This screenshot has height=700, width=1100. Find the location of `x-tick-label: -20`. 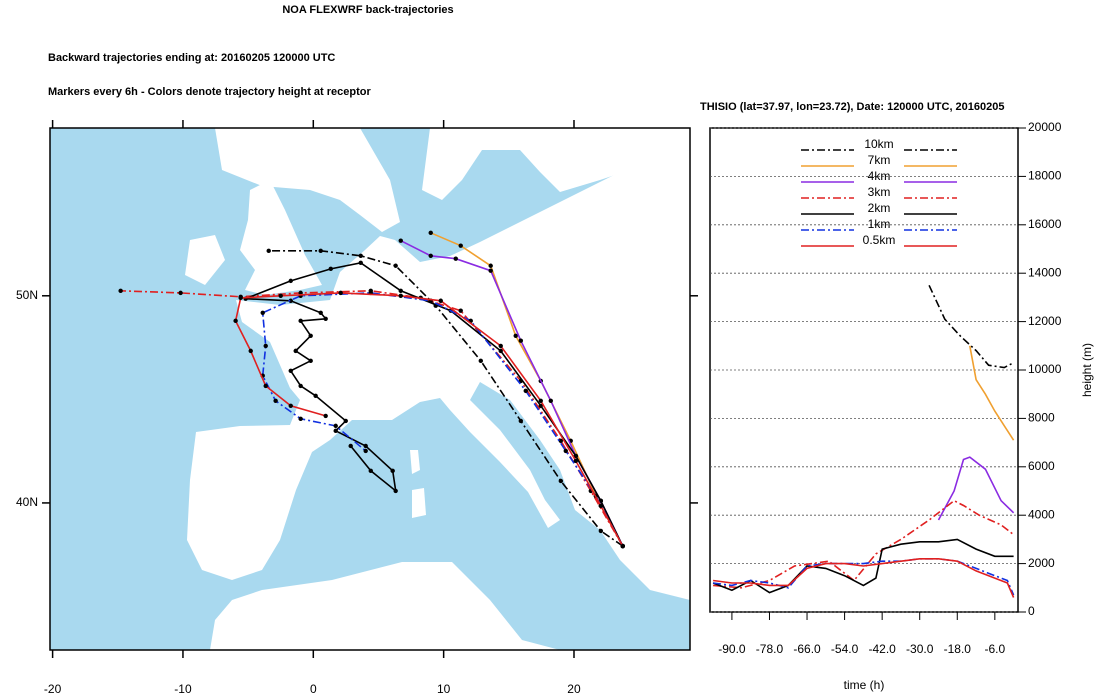

x-tick-label: -20 is located at coordinates (53, 689).